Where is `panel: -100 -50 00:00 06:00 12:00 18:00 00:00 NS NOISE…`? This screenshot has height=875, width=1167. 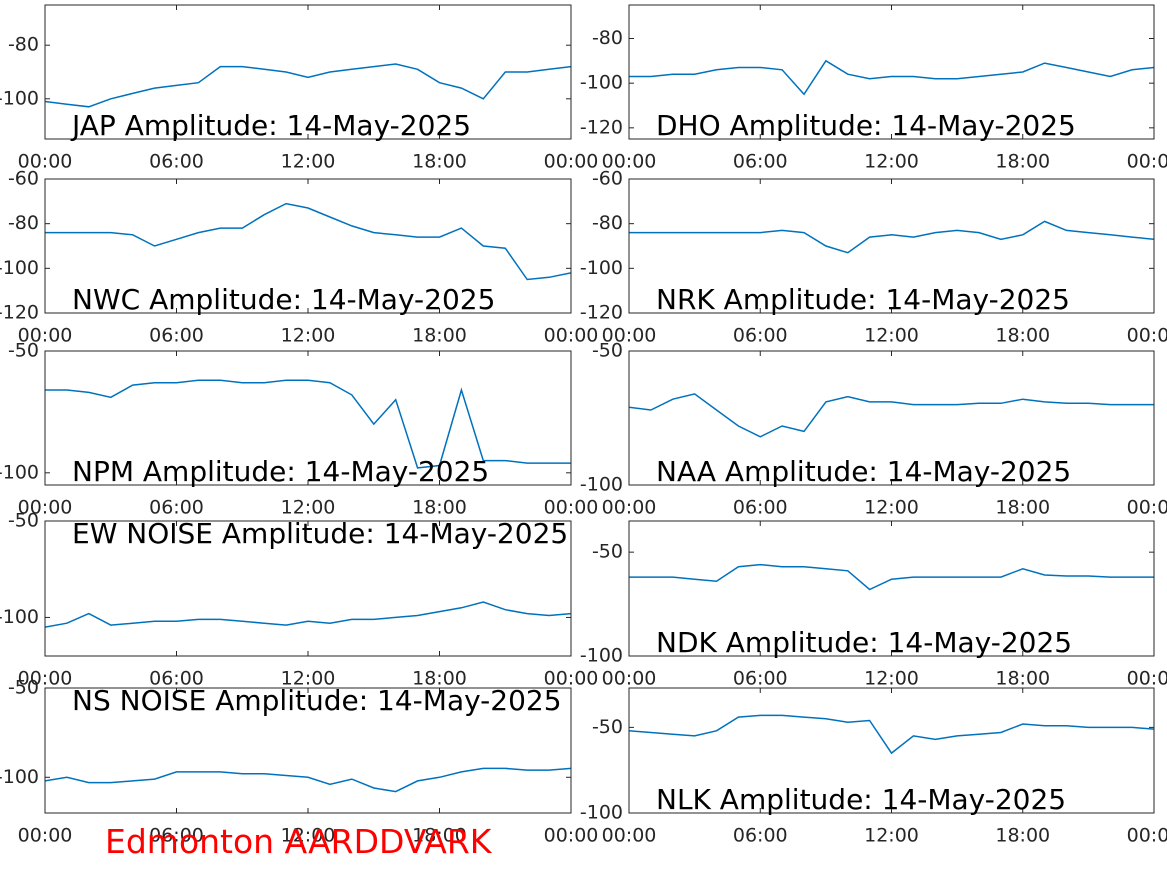
panel: -100 -50 00:00 06:00 12:00 18:00 00:00 NS NOISE… is located at coordinates (299, 762).